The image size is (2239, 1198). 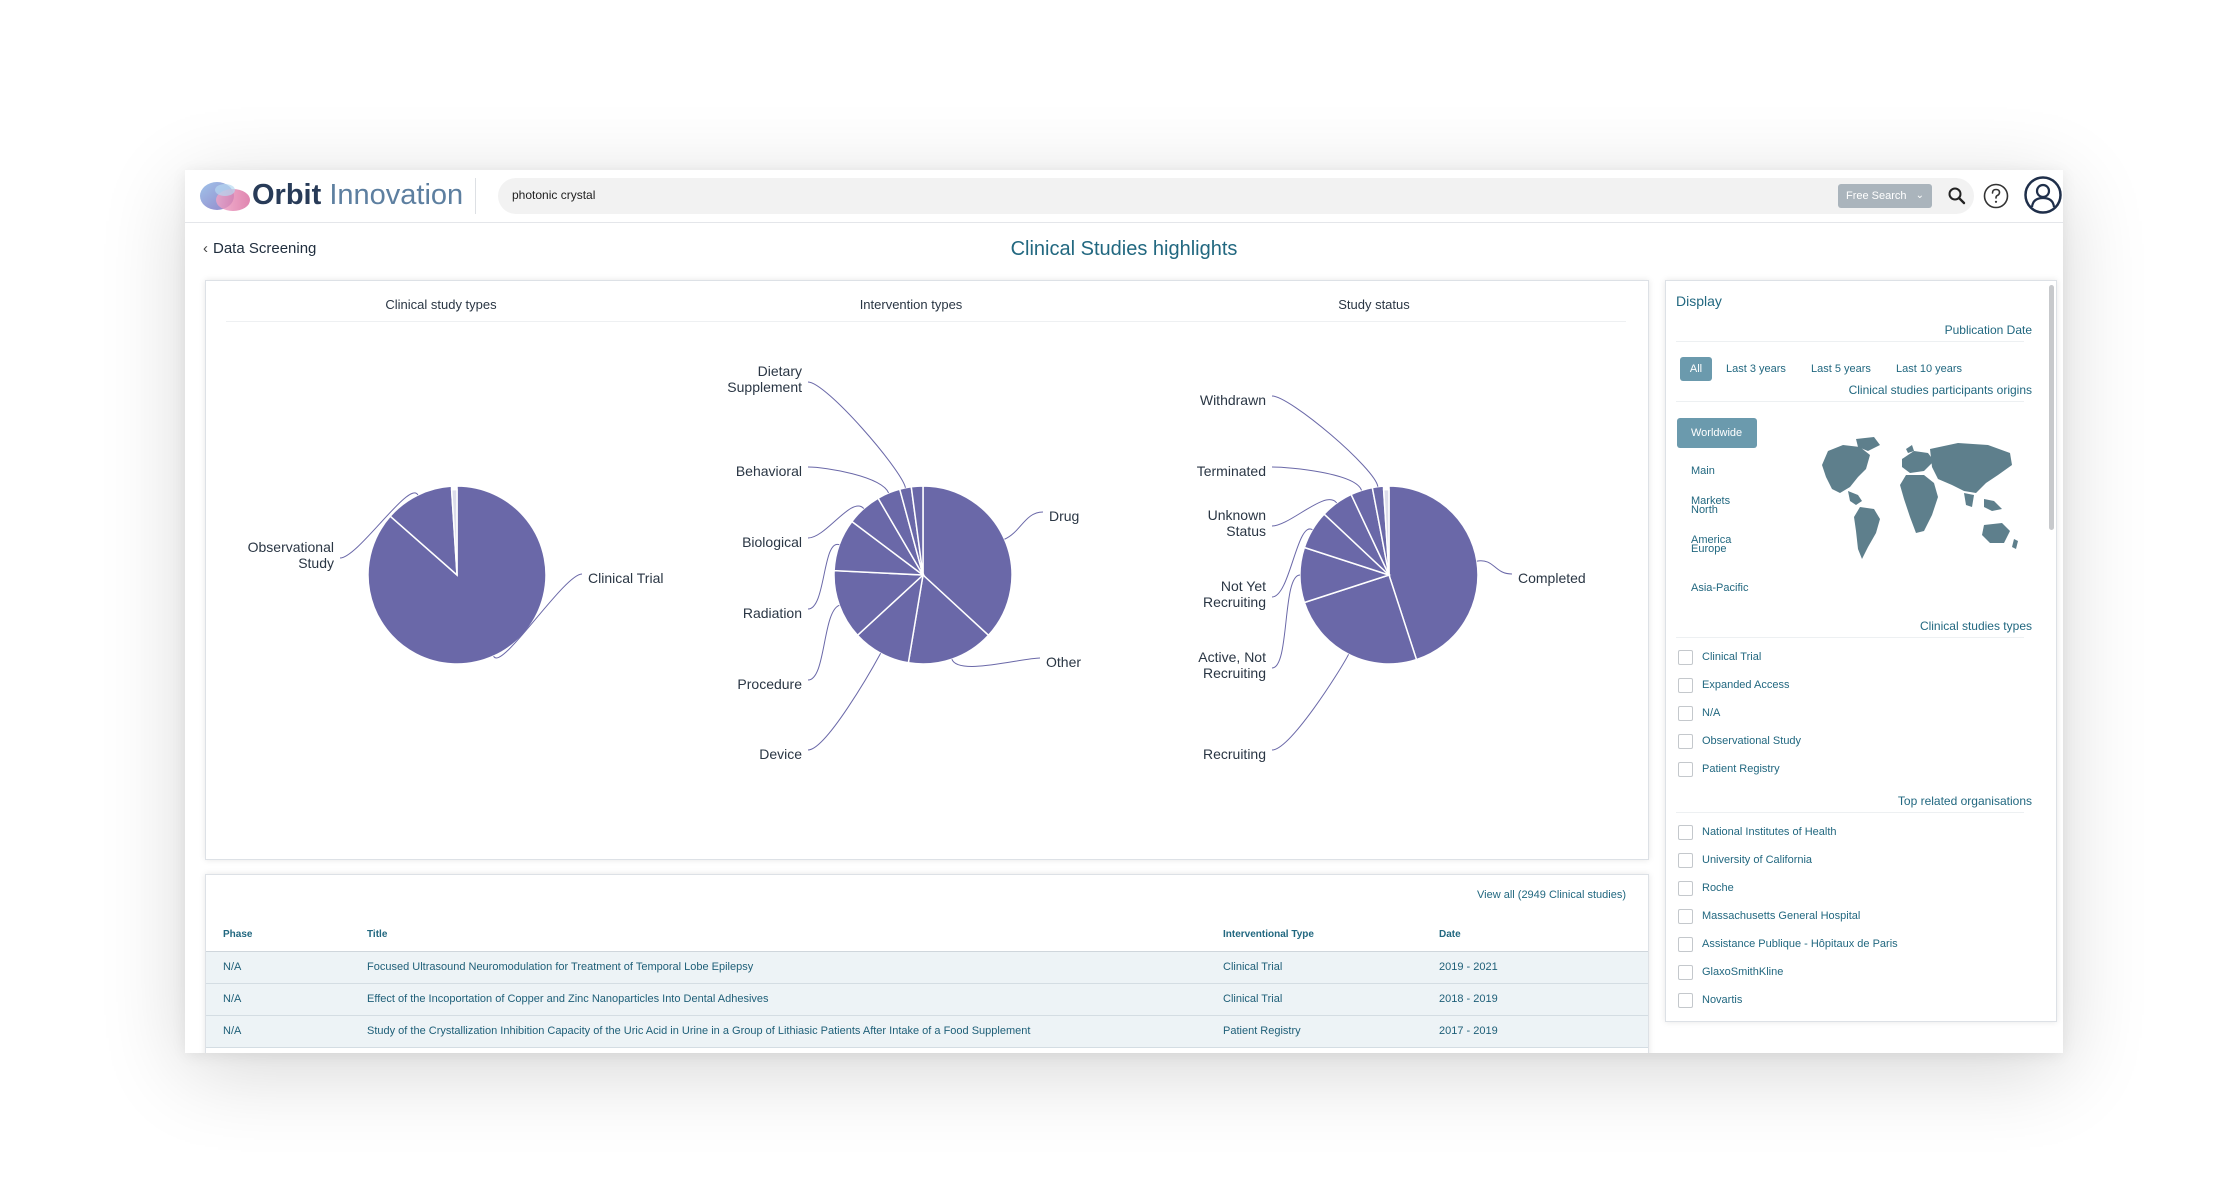 What do you see at coordinates (1920, 196) in the screenshot?
I see `chevron-down-icon: ⌄` at bounding box center [1920, 196].